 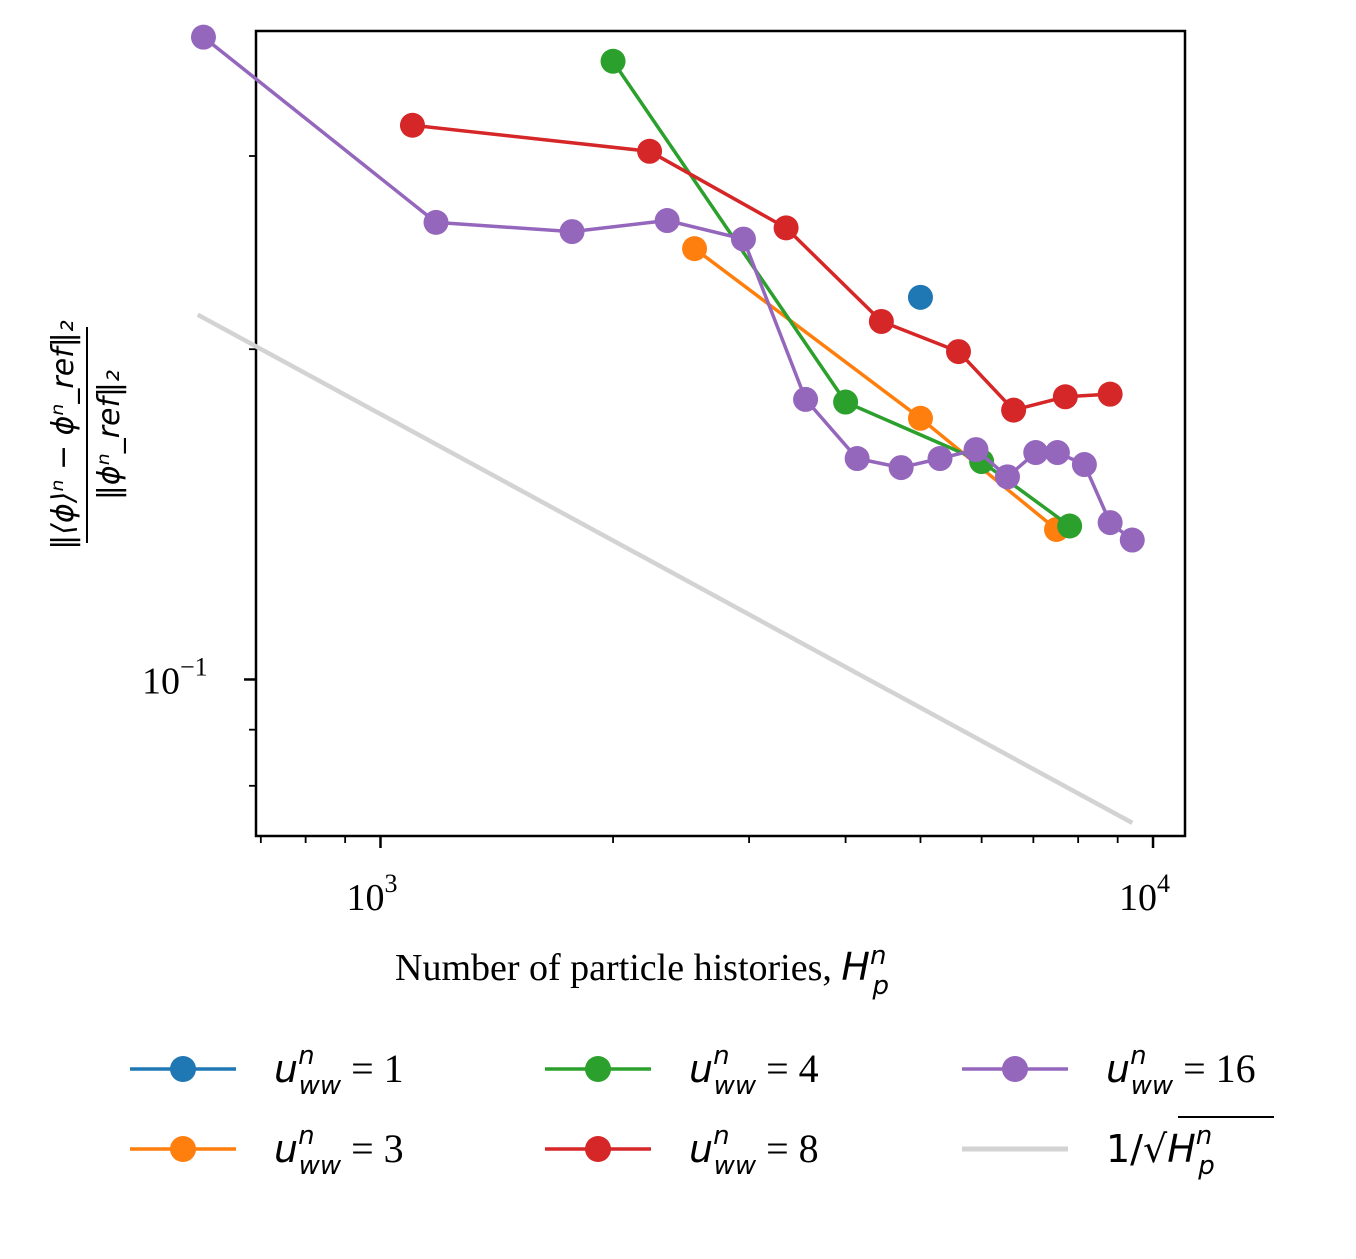 I want to click on y-axis-label-denominator: ‖ϕⁿ_ref‖₂, so click(x=109, y=435).